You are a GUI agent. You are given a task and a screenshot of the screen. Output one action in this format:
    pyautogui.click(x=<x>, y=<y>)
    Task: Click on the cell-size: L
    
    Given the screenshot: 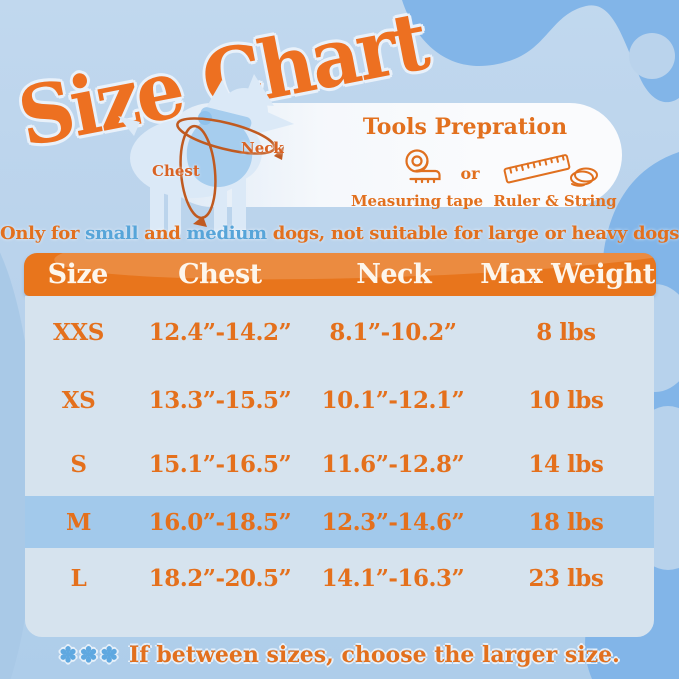 What is the action you would take?
    pyautogui.click(x=78, y=578)
    